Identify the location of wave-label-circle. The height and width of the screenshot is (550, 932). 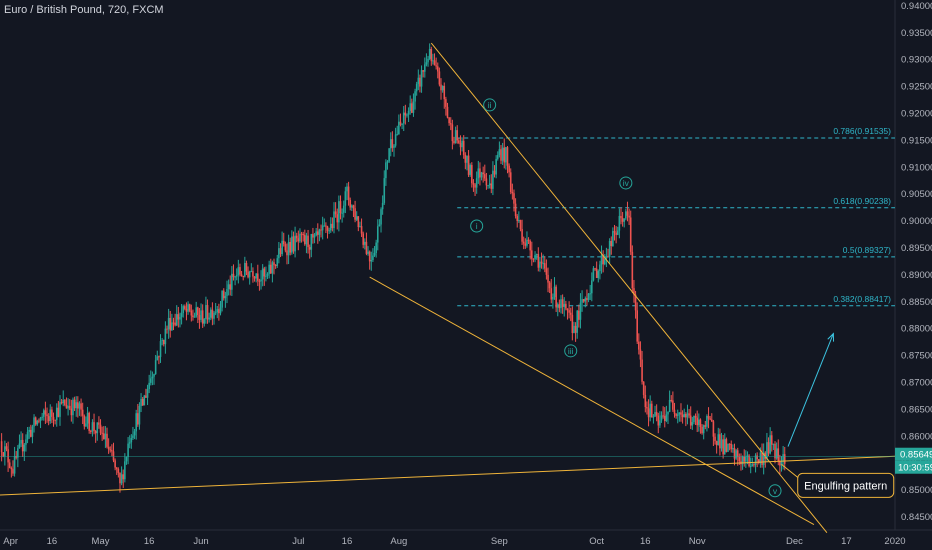
(490, 105).